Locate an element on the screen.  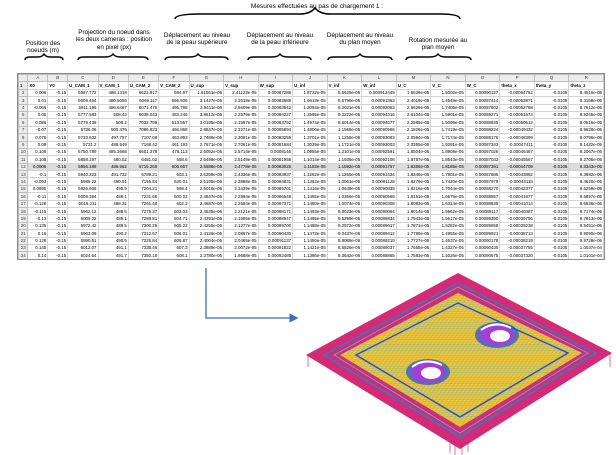
table-cell: 1.8543e-05 is located at coordinates (448, 159).